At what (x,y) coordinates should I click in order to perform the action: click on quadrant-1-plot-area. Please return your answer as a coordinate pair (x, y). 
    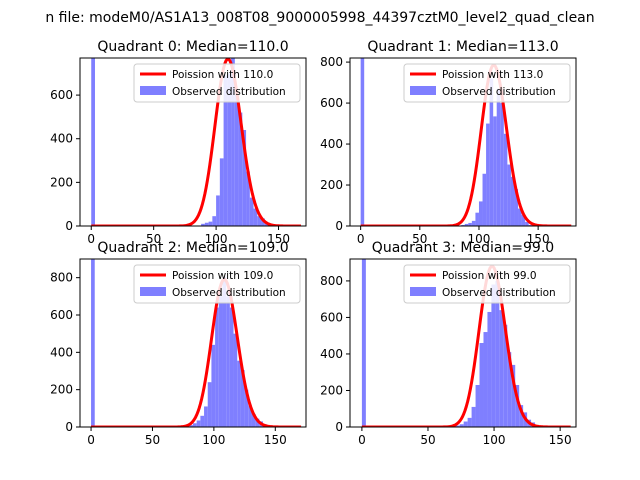
    Looking at the image, I should click on (466, 142).